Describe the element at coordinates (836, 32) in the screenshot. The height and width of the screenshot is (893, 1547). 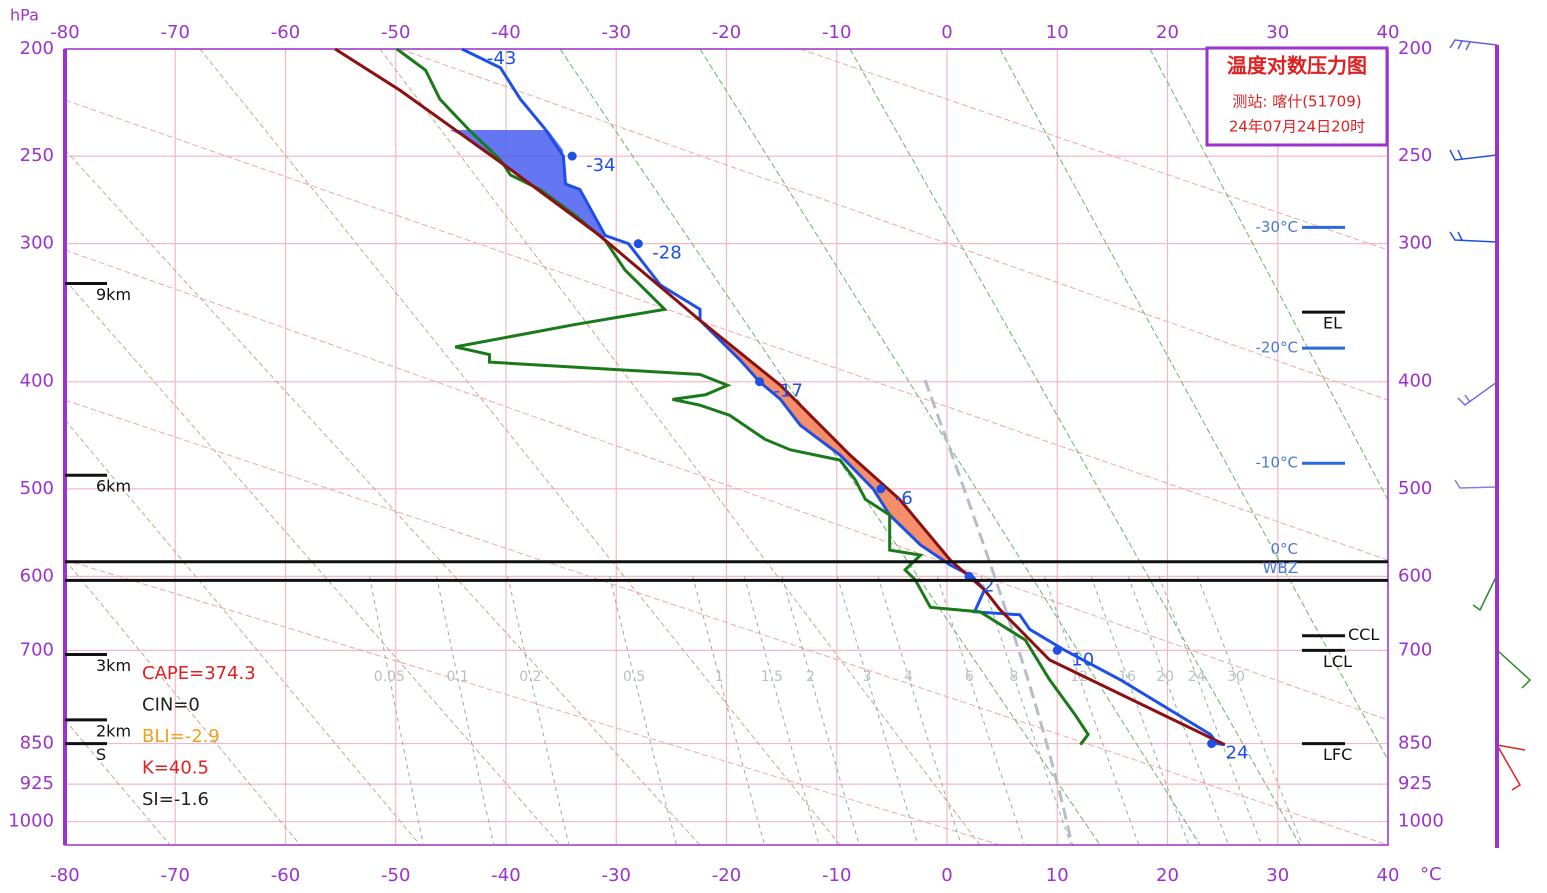
I see `x-tick-label: -10` at that location.